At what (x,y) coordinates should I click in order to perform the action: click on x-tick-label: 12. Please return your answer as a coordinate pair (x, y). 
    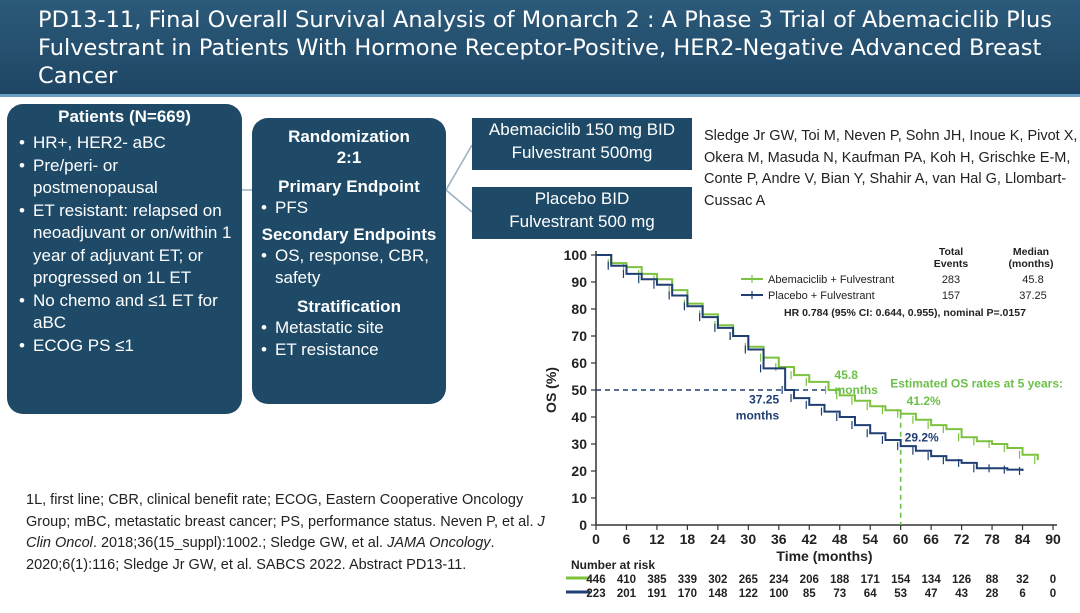
    Looking at the image, I should click on (657, 539).